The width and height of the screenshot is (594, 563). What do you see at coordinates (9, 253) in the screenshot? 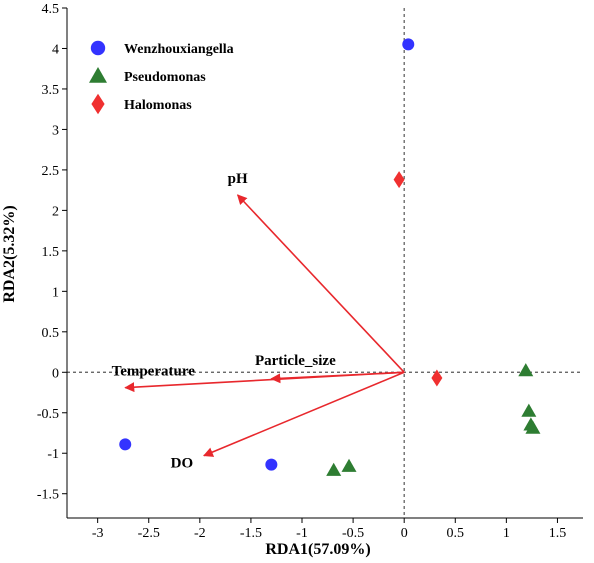
I see `y-axis-title: RDA2(5.32%)` at bounding box center [9, 253].